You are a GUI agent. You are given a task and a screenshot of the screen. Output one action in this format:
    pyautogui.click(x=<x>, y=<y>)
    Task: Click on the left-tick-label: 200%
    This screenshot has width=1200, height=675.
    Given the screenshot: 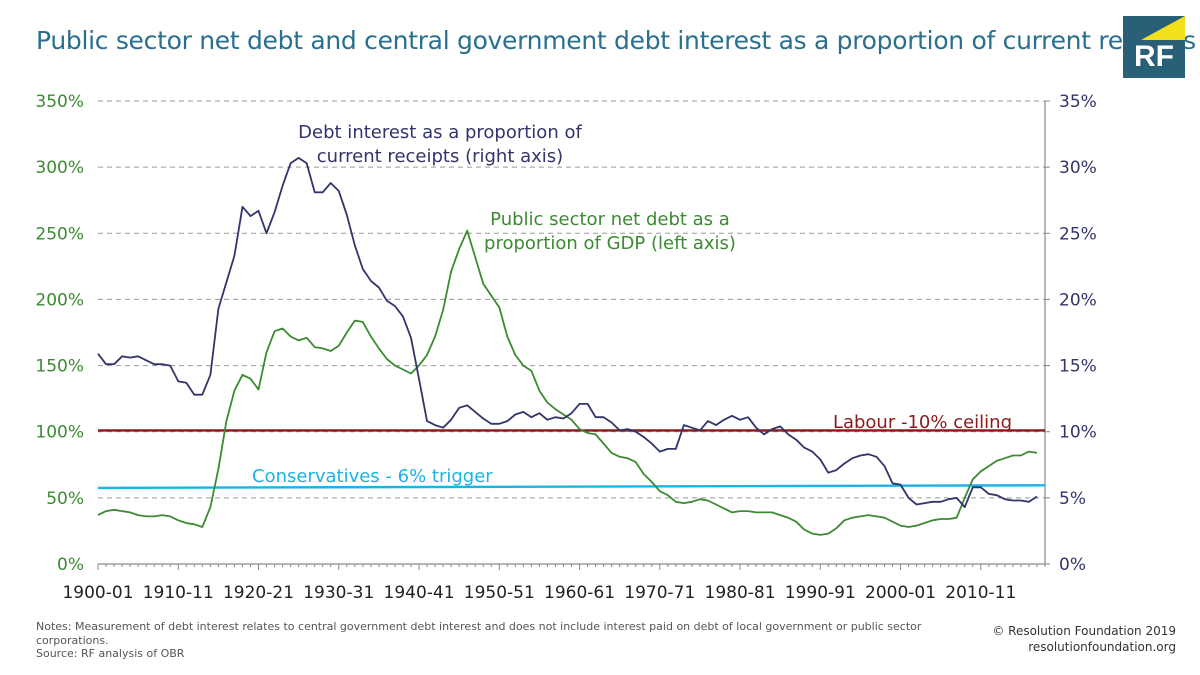 What is the action you would take?
    pyautogui.click(x=59, y=300)
    